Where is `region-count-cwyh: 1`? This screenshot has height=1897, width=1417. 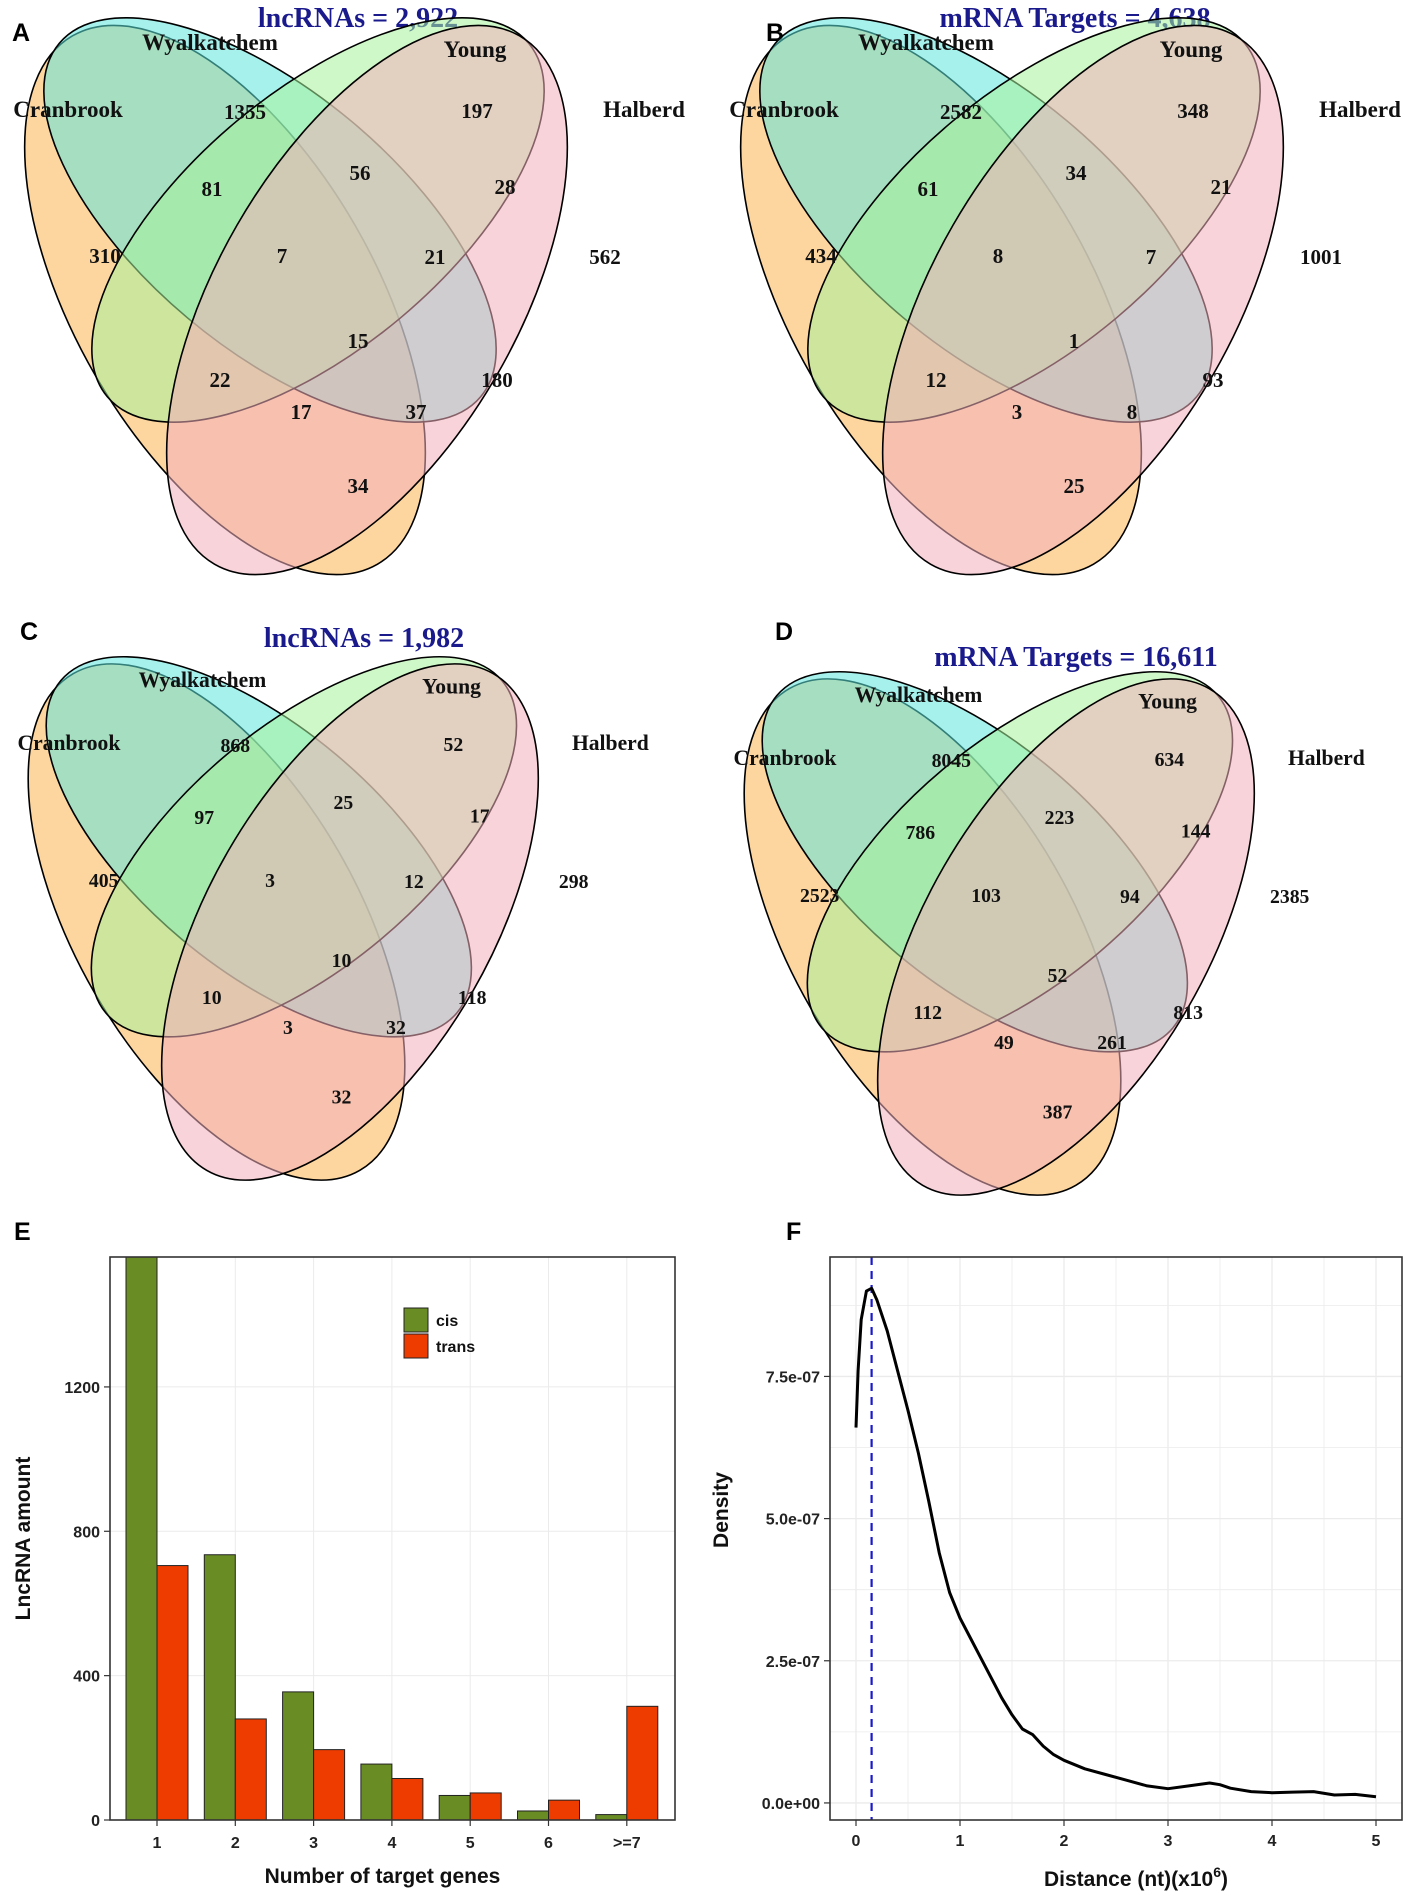 region-count-cwyh: 1 is located at coordinates (1074, 341).